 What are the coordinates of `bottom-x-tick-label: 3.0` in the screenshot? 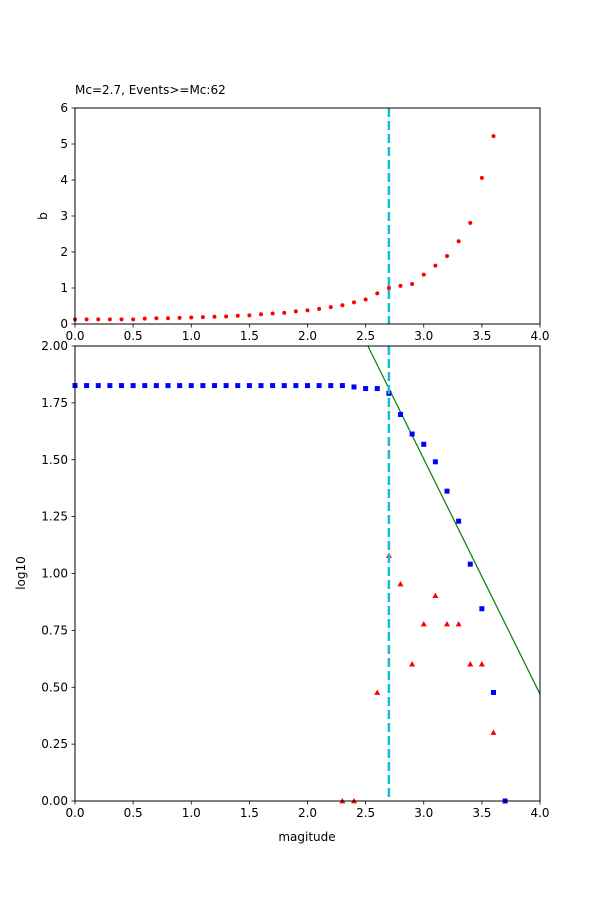 It's located at (423, 813).